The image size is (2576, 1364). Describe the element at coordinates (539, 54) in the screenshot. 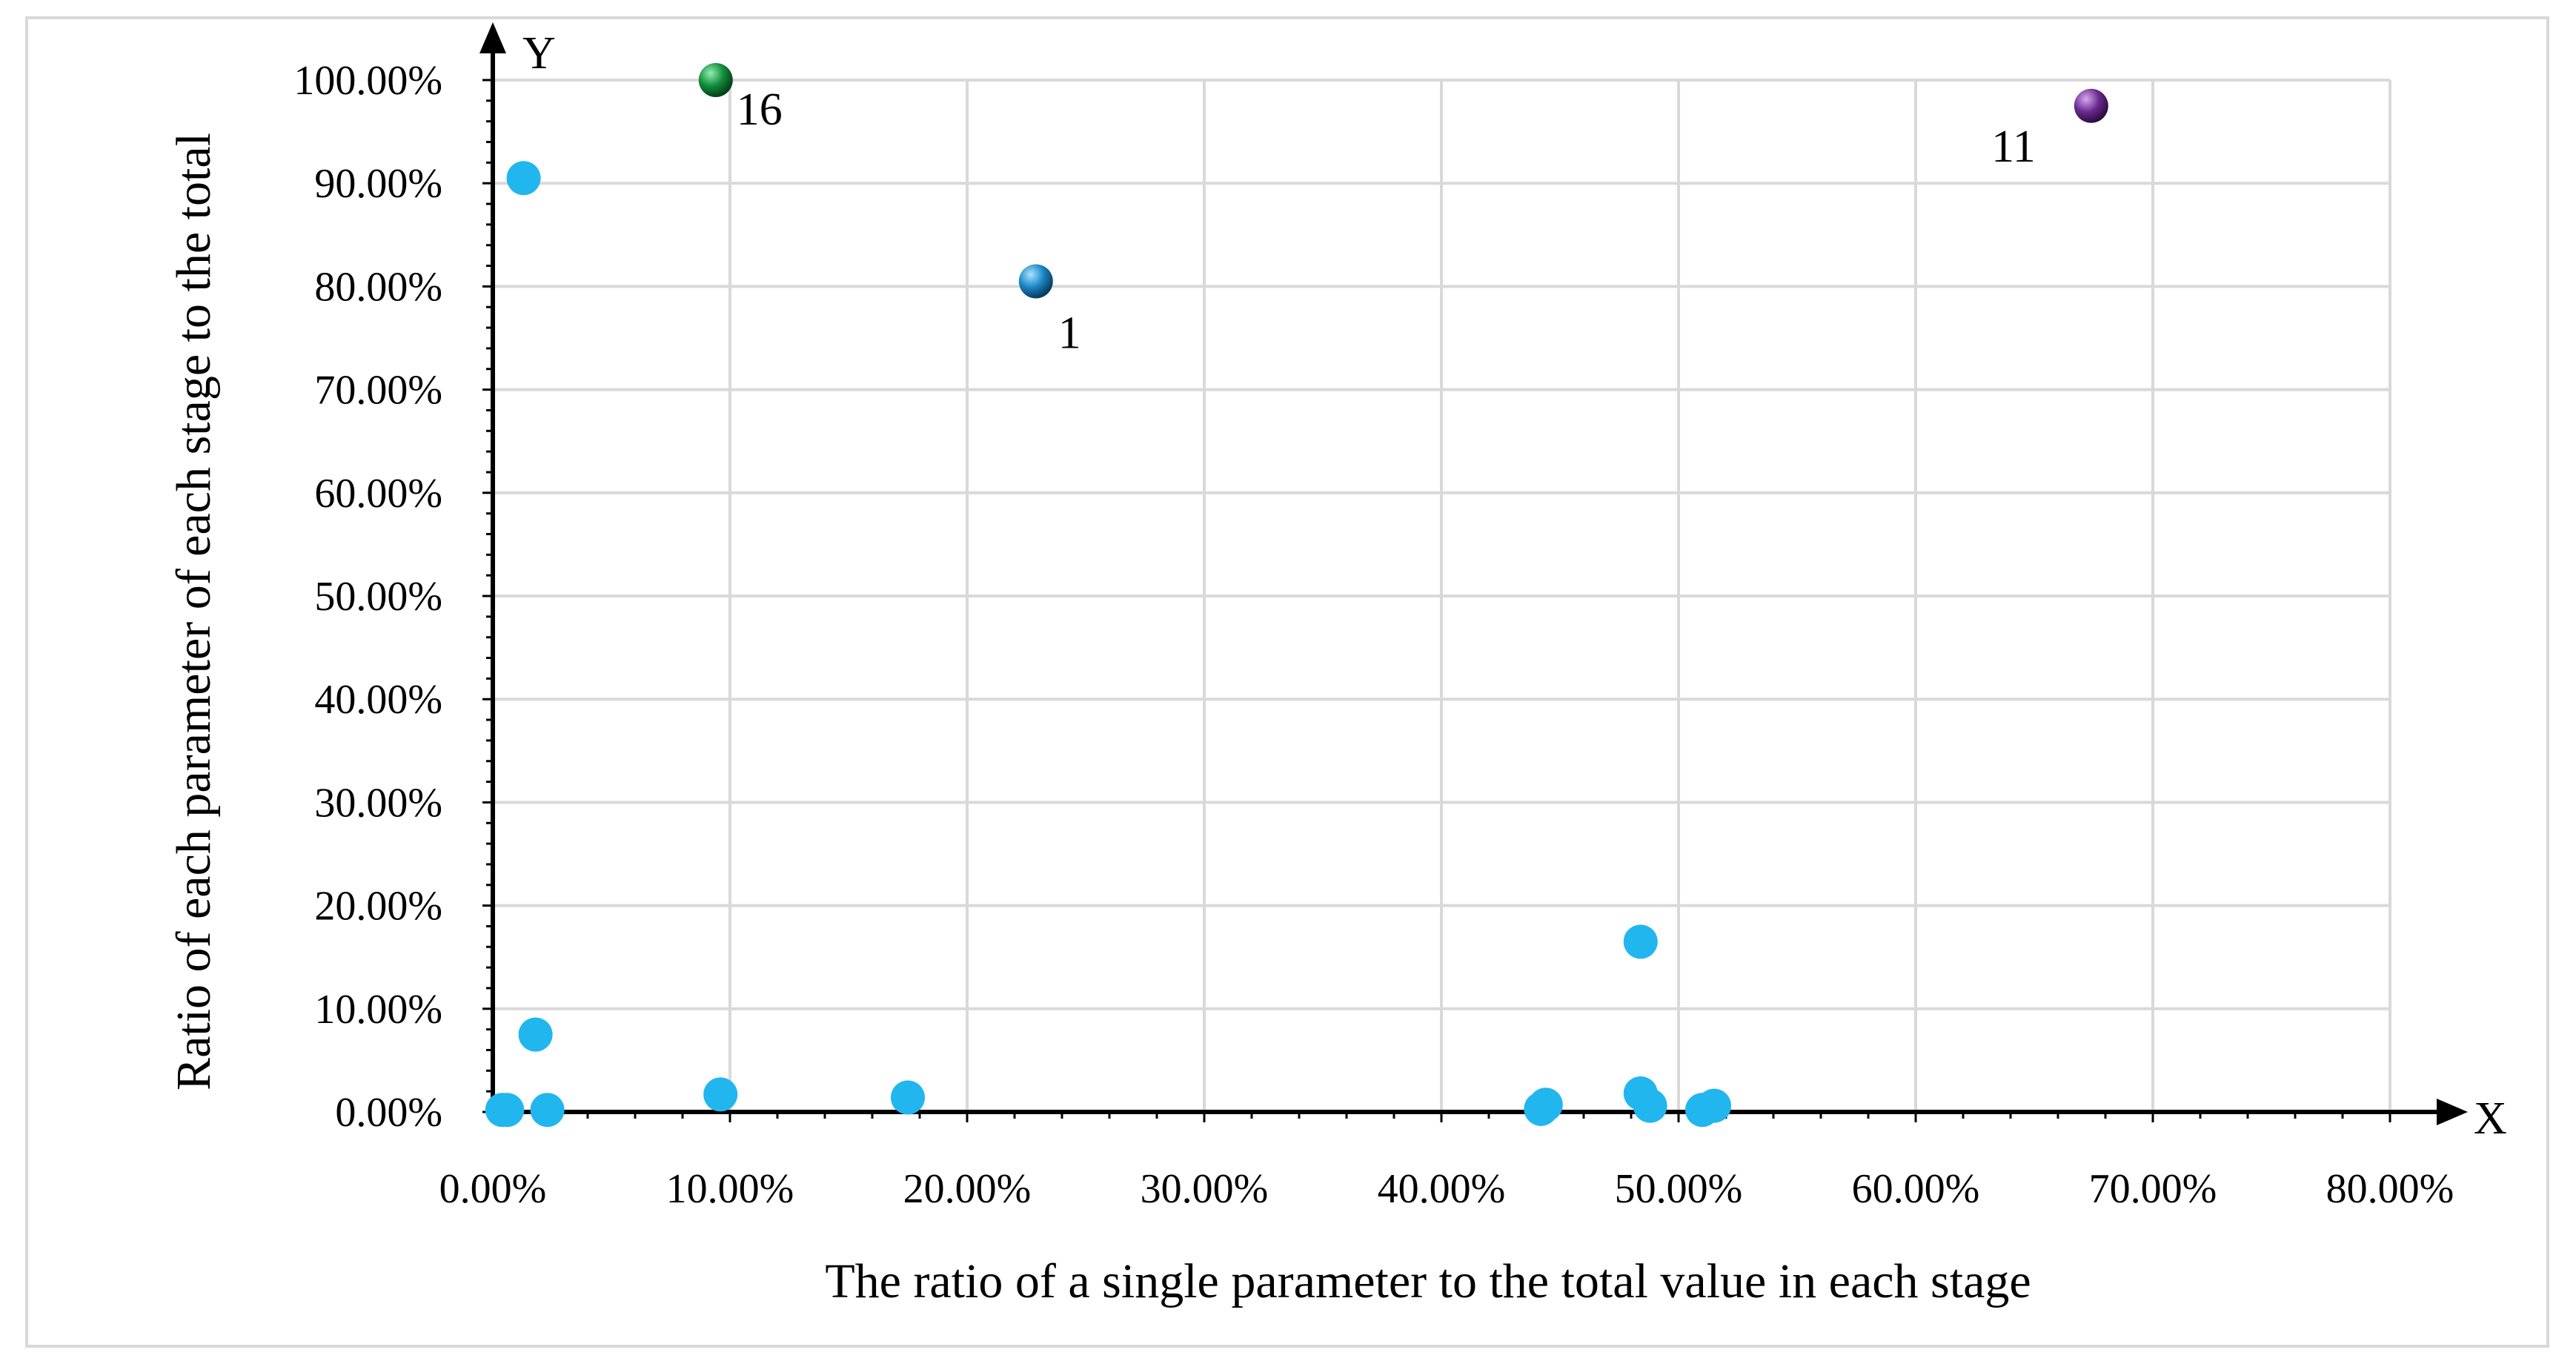

I see `y-axis-letter: Y` at that location.